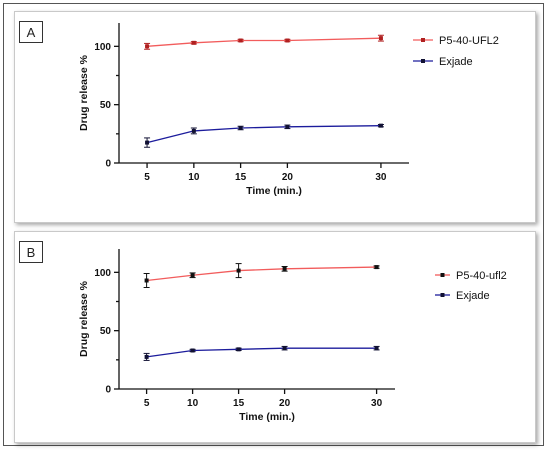  What do you see at coordinates (481, 276) in the screenshot?
I see `legend-label: P5-40-ufl2` at bounding box center [481, 276].